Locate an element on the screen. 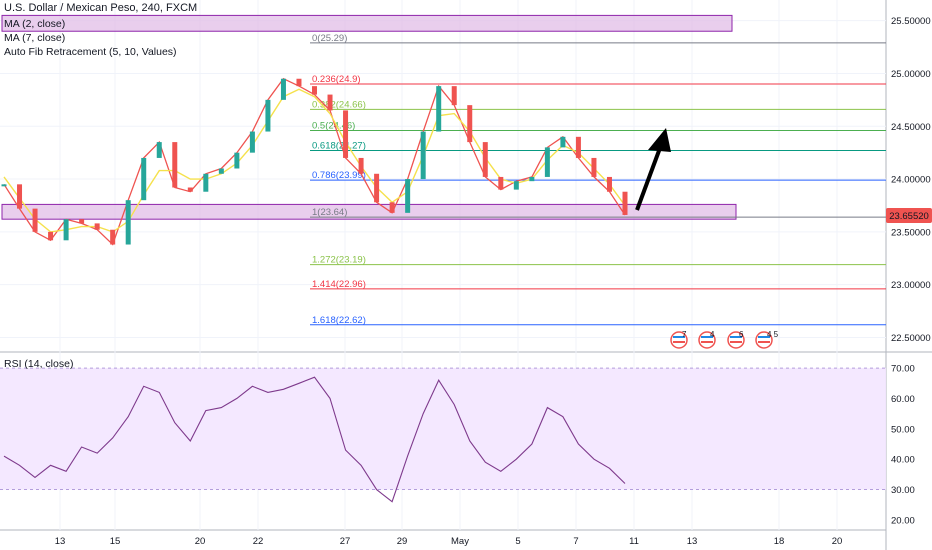  arrow-shaft is located at coordinates (648, 179).